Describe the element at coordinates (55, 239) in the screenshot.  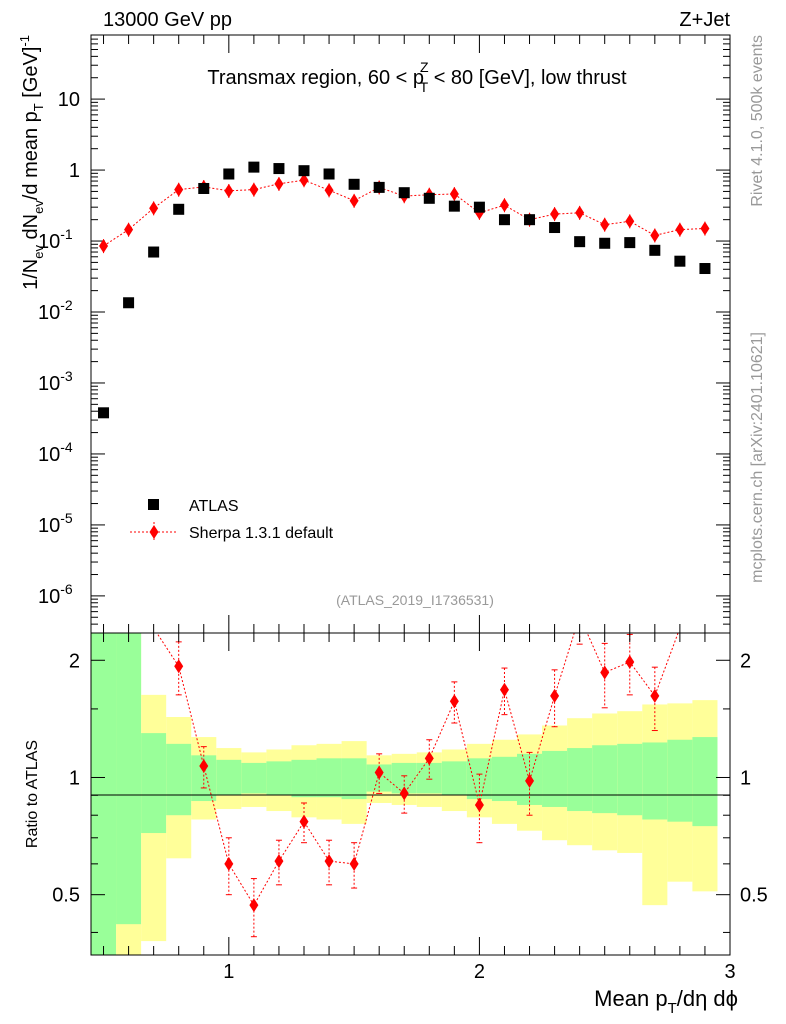
I see `main-y-tick-label: 10⁻¹` at that location.